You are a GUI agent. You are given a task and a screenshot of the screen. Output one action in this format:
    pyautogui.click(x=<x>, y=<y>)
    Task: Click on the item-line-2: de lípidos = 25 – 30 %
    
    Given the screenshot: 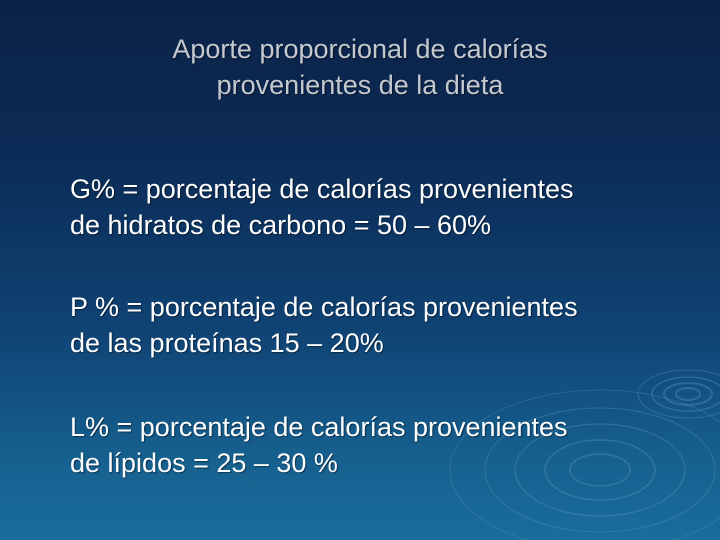 What is the action you would take?
    pyautogui.click(x=204, y=463)
    